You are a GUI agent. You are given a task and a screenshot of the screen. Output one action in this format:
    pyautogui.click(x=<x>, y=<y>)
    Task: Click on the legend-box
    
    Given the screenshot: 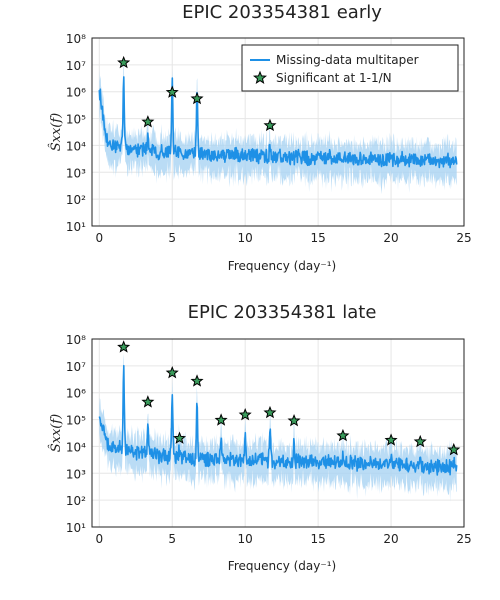 What is the action you would take?
    pyautogui.click(x=350, y=68)
    